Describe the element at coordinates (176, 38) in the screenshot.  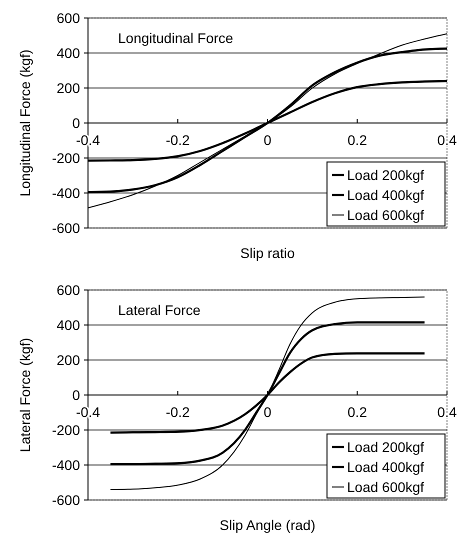
I see `text: Longitudinal Force` at that location.